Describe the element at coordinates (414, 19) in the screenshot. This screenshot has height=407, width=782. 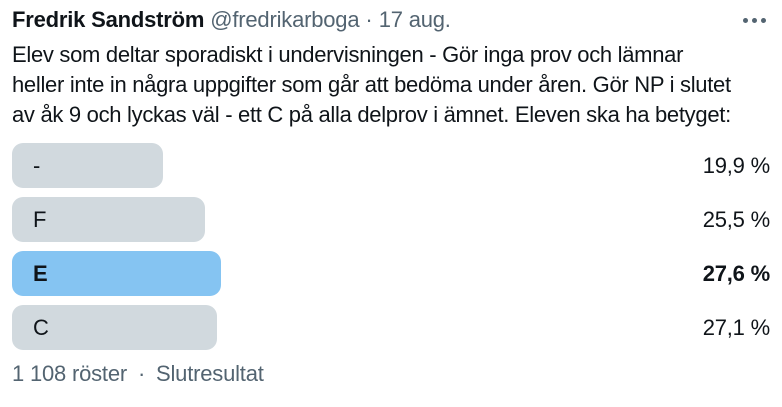
I see `tweet-date: 17 aug.` at that location.